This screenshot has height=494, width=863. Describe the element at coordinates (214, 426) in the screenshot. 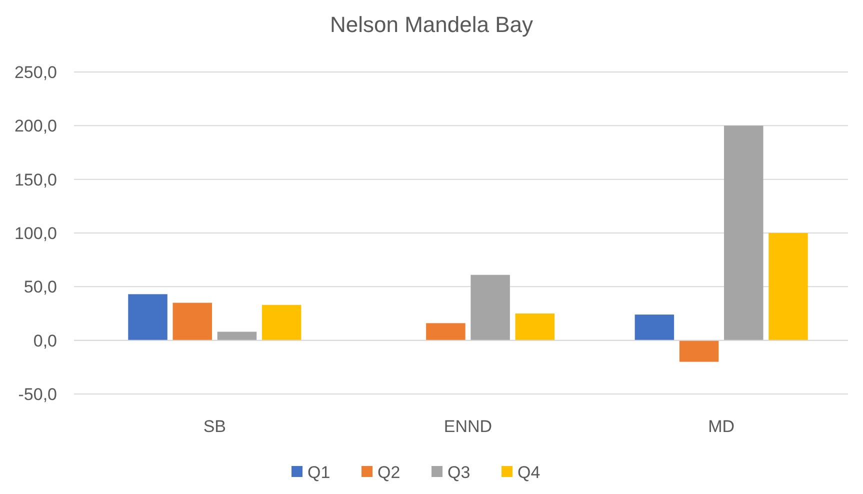

I see `x-tick-label: SB` at that location.